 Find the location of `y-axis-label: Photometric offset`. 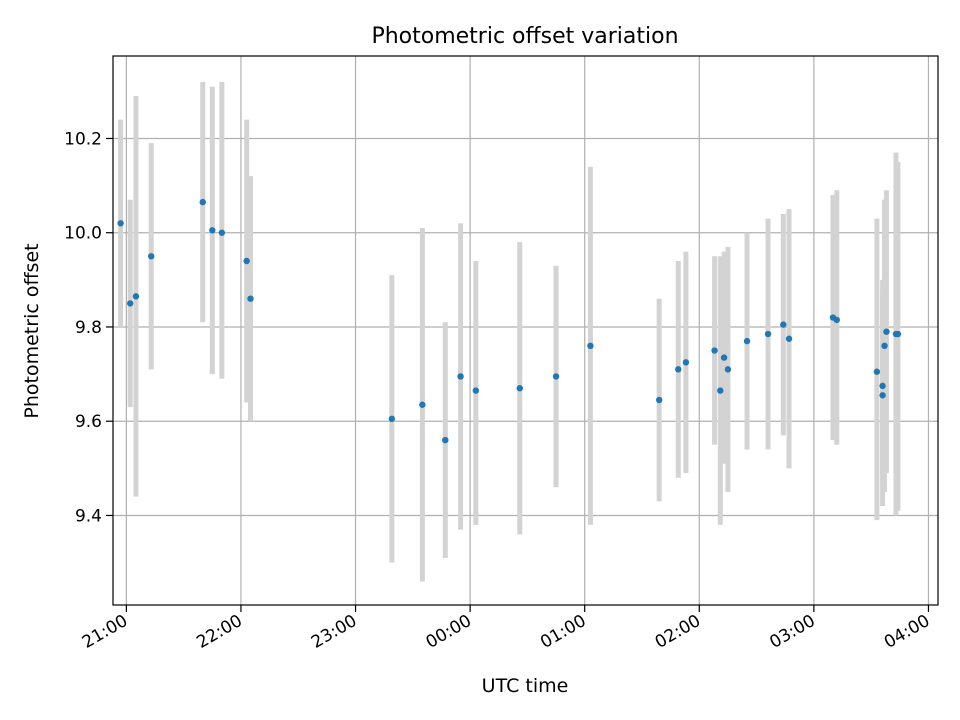

y-axis-label: Photometric offset is located at coordinates (32, 330).